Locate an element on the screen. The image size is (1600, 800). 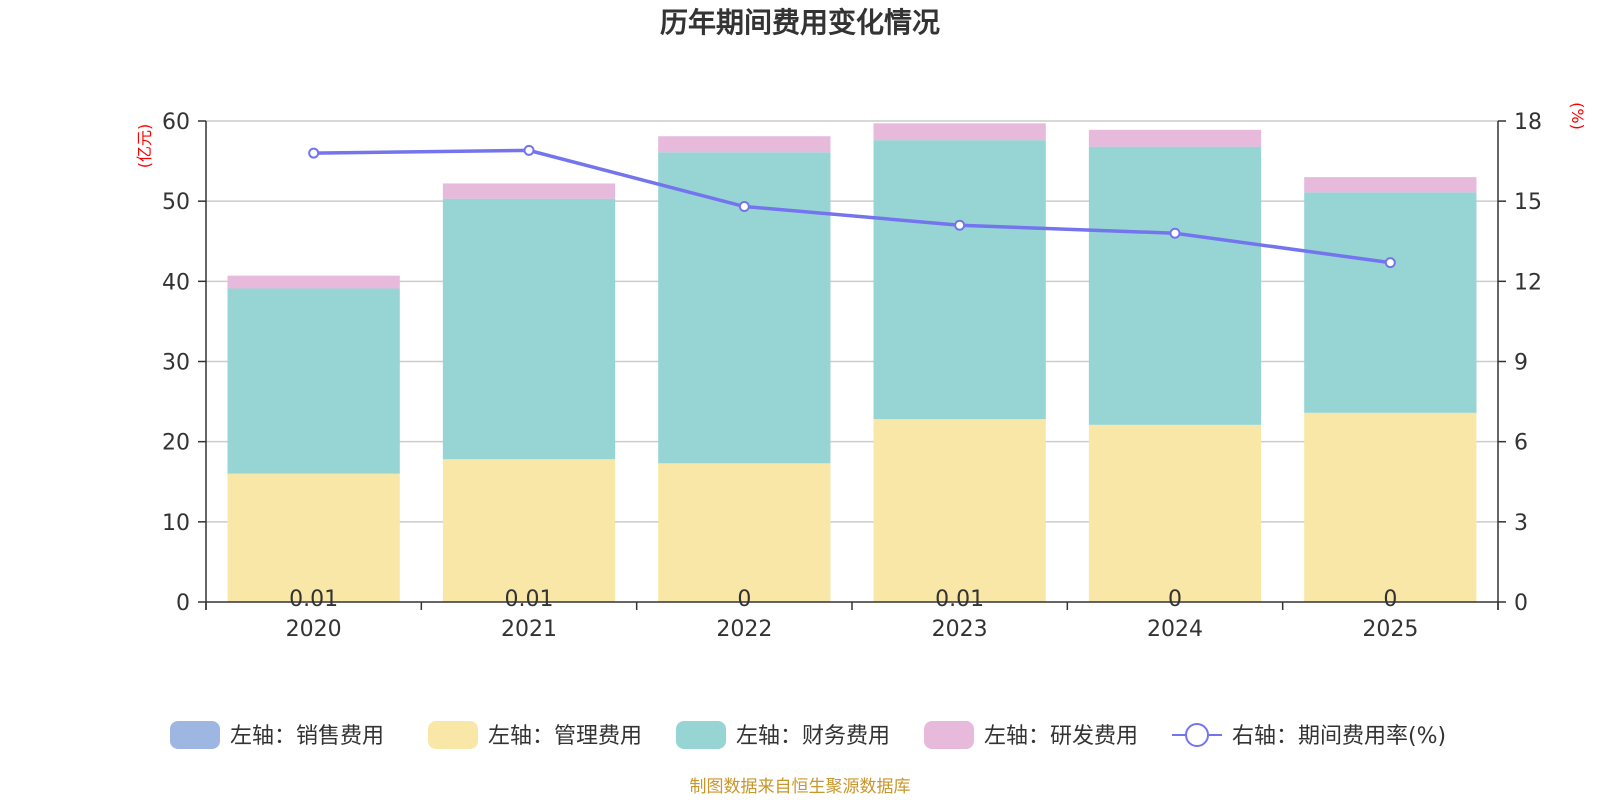
legend-item: 左轴：财务费用 is located at coordinates (783, 735).